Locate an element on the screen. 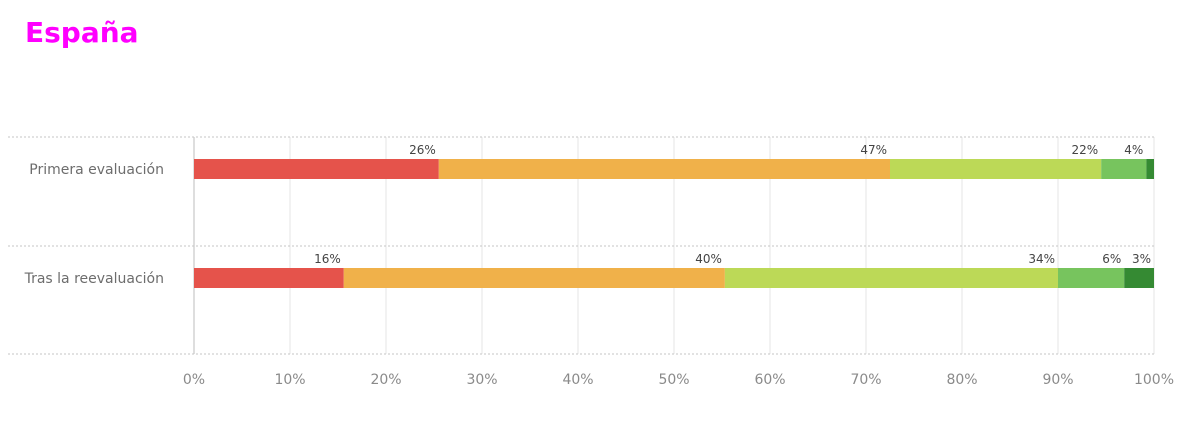 The image size is (1197, 433). data-label: 16% is located at coordinates (327, 259).